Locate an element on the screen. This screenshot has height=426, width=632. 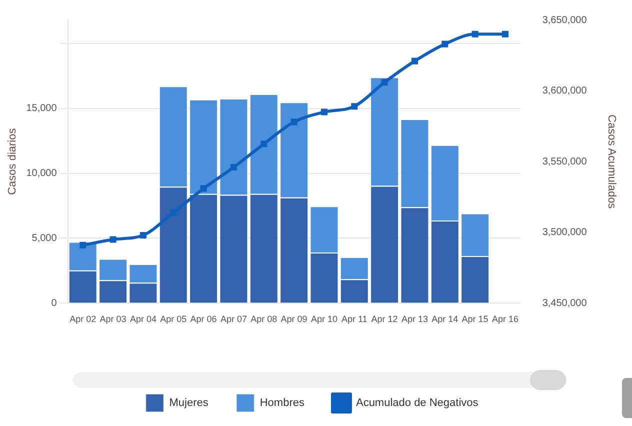
legend-label: Mujeres is located at coordinates (189, 403).